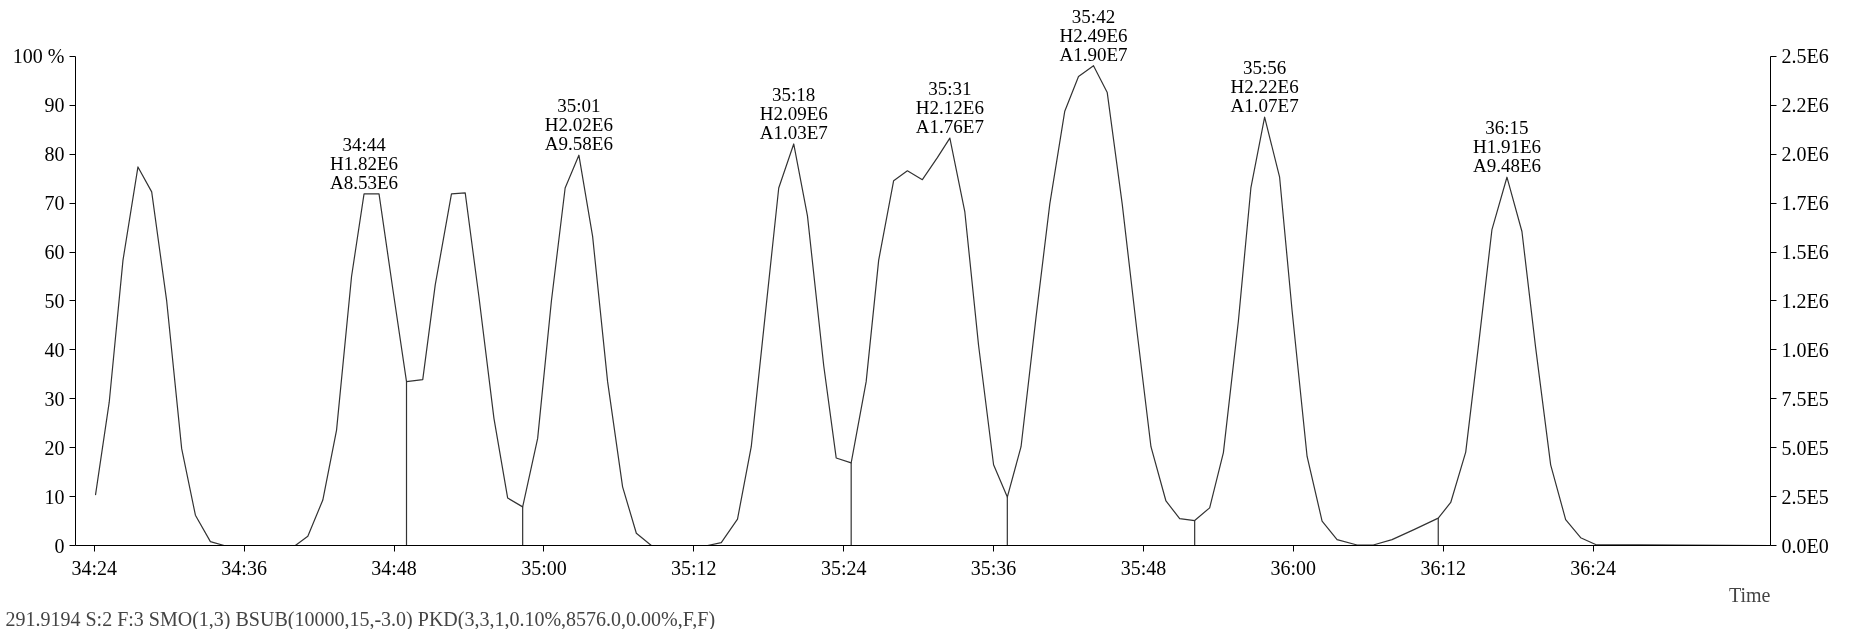 This screenshot has height=629, width=1860. I want to click on y2-tick-label: 1.7E6, so click(1805, 203).